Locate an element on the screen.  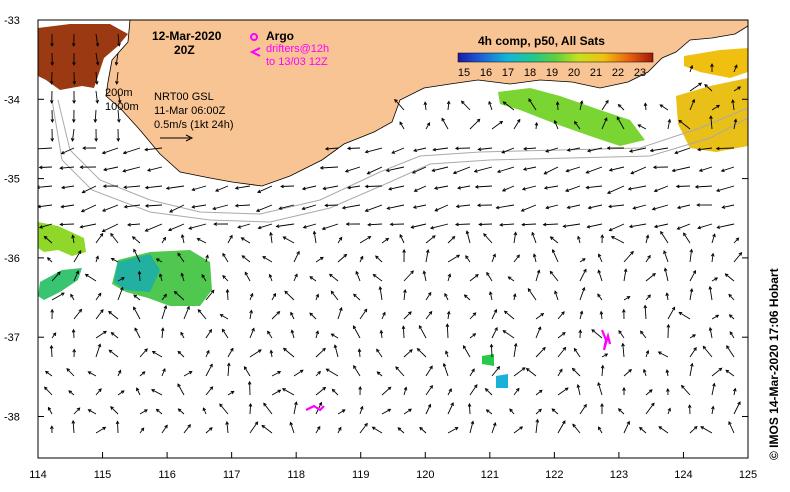
analysis-label: NRT00 GSL is located at coordinates (184, 97).